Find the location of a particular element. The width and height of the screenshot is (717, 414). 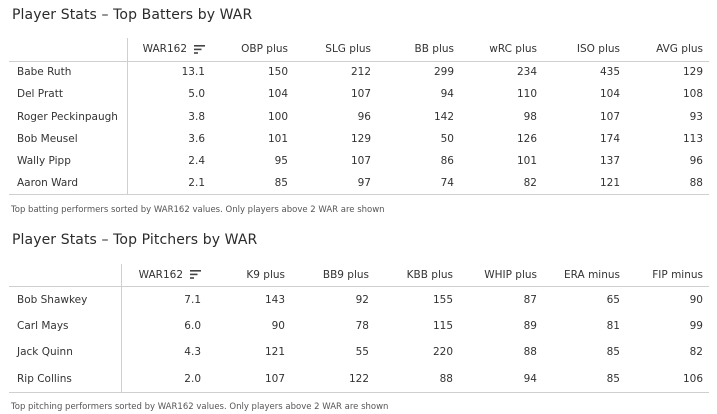

k9-plus-value: 107 is located at coordinates (274, 378).